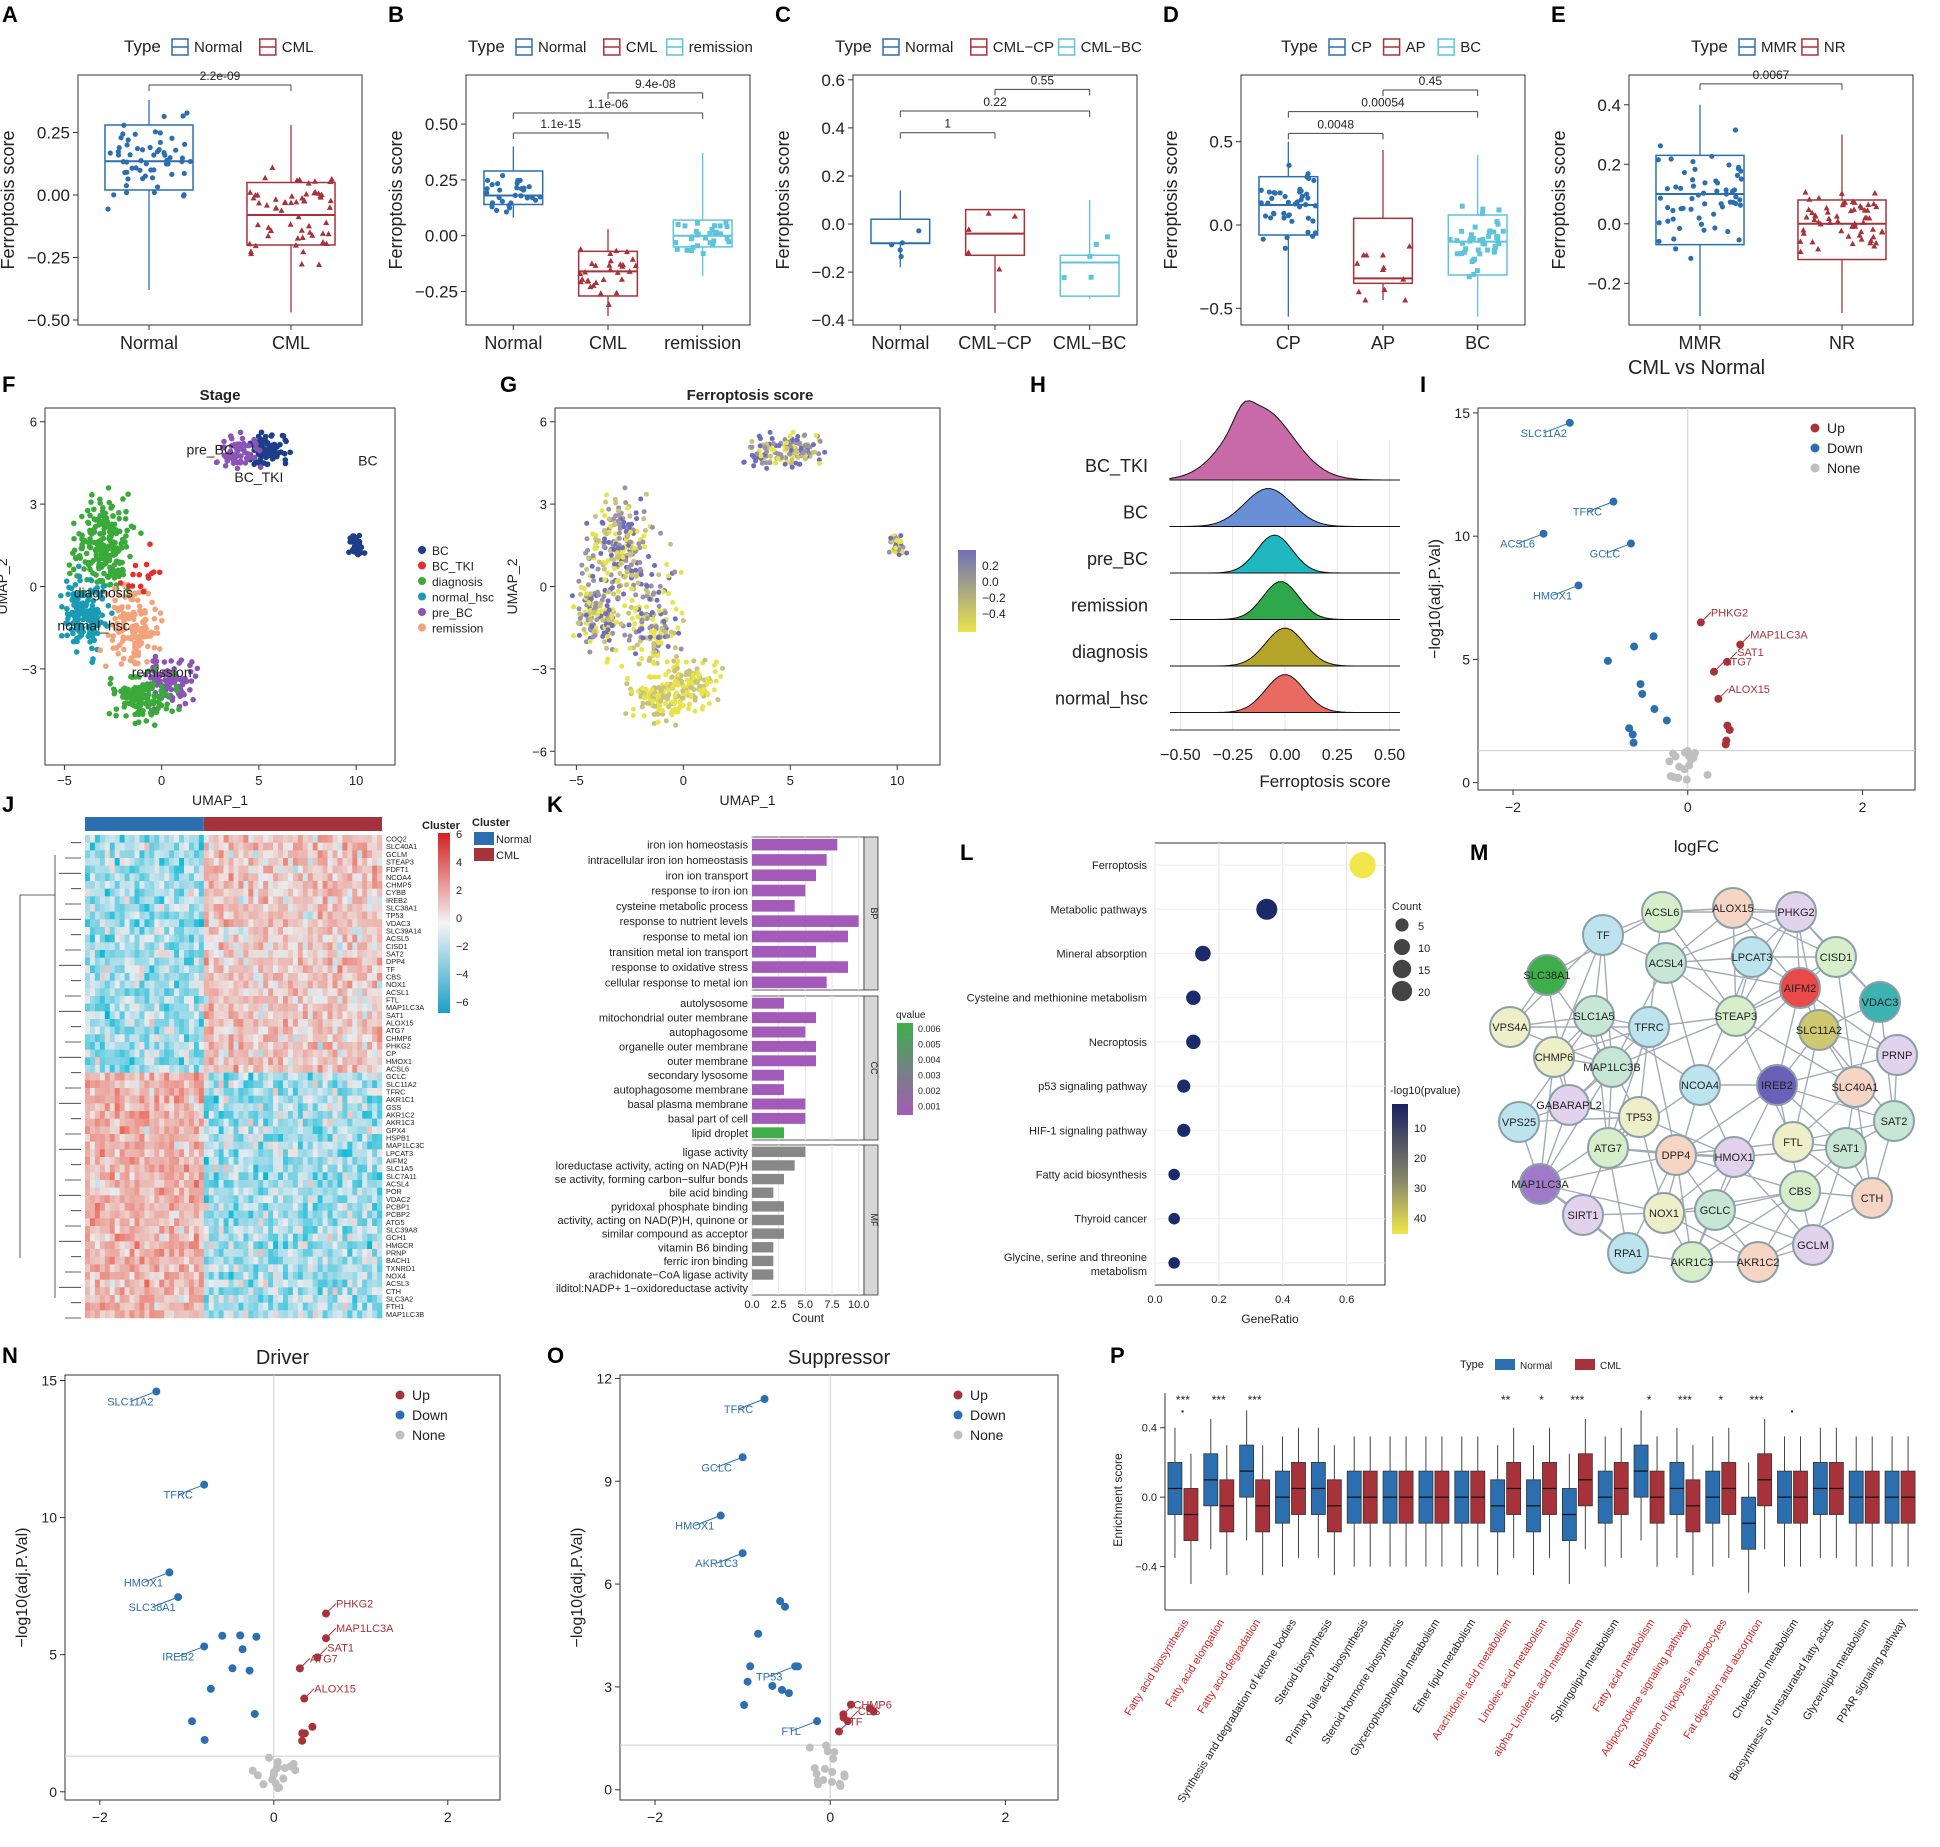  Describe the element at coordinates (834, 1752) in the screenshot. I see `point-none` at that location.